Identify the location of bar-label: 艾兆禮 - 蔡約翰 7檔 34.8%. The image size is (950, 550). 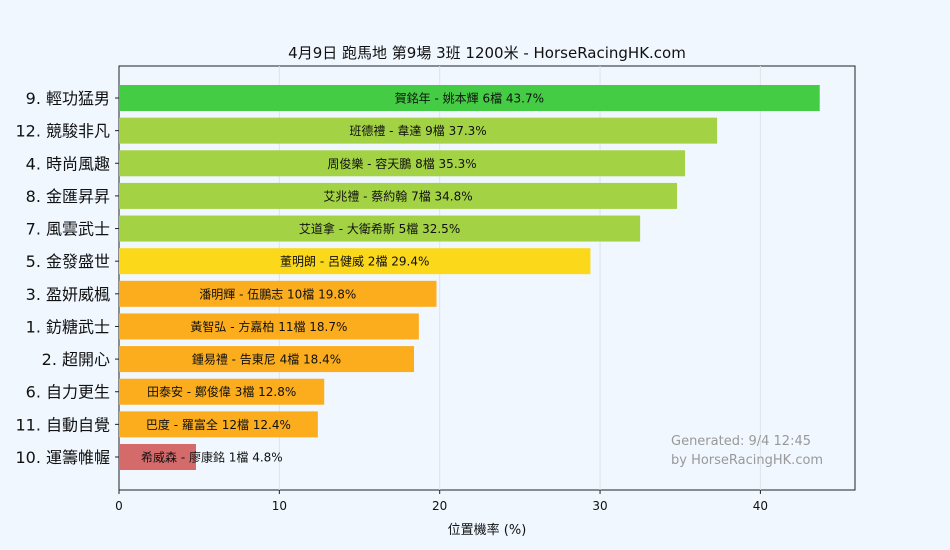
(397, 195).